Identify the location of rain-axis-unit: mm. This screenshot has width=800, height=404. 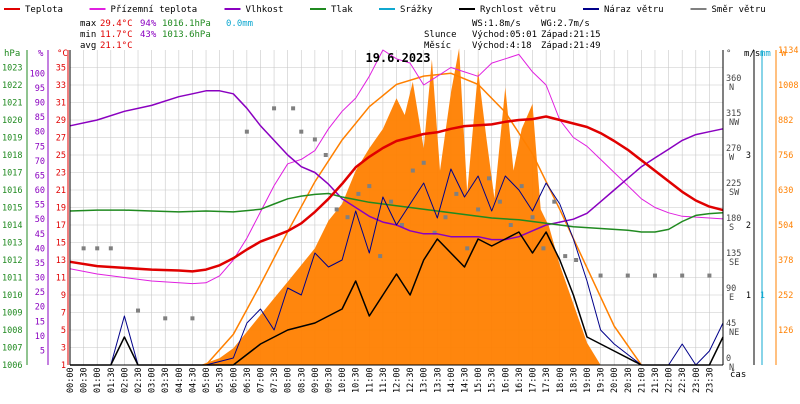
(765, 54).